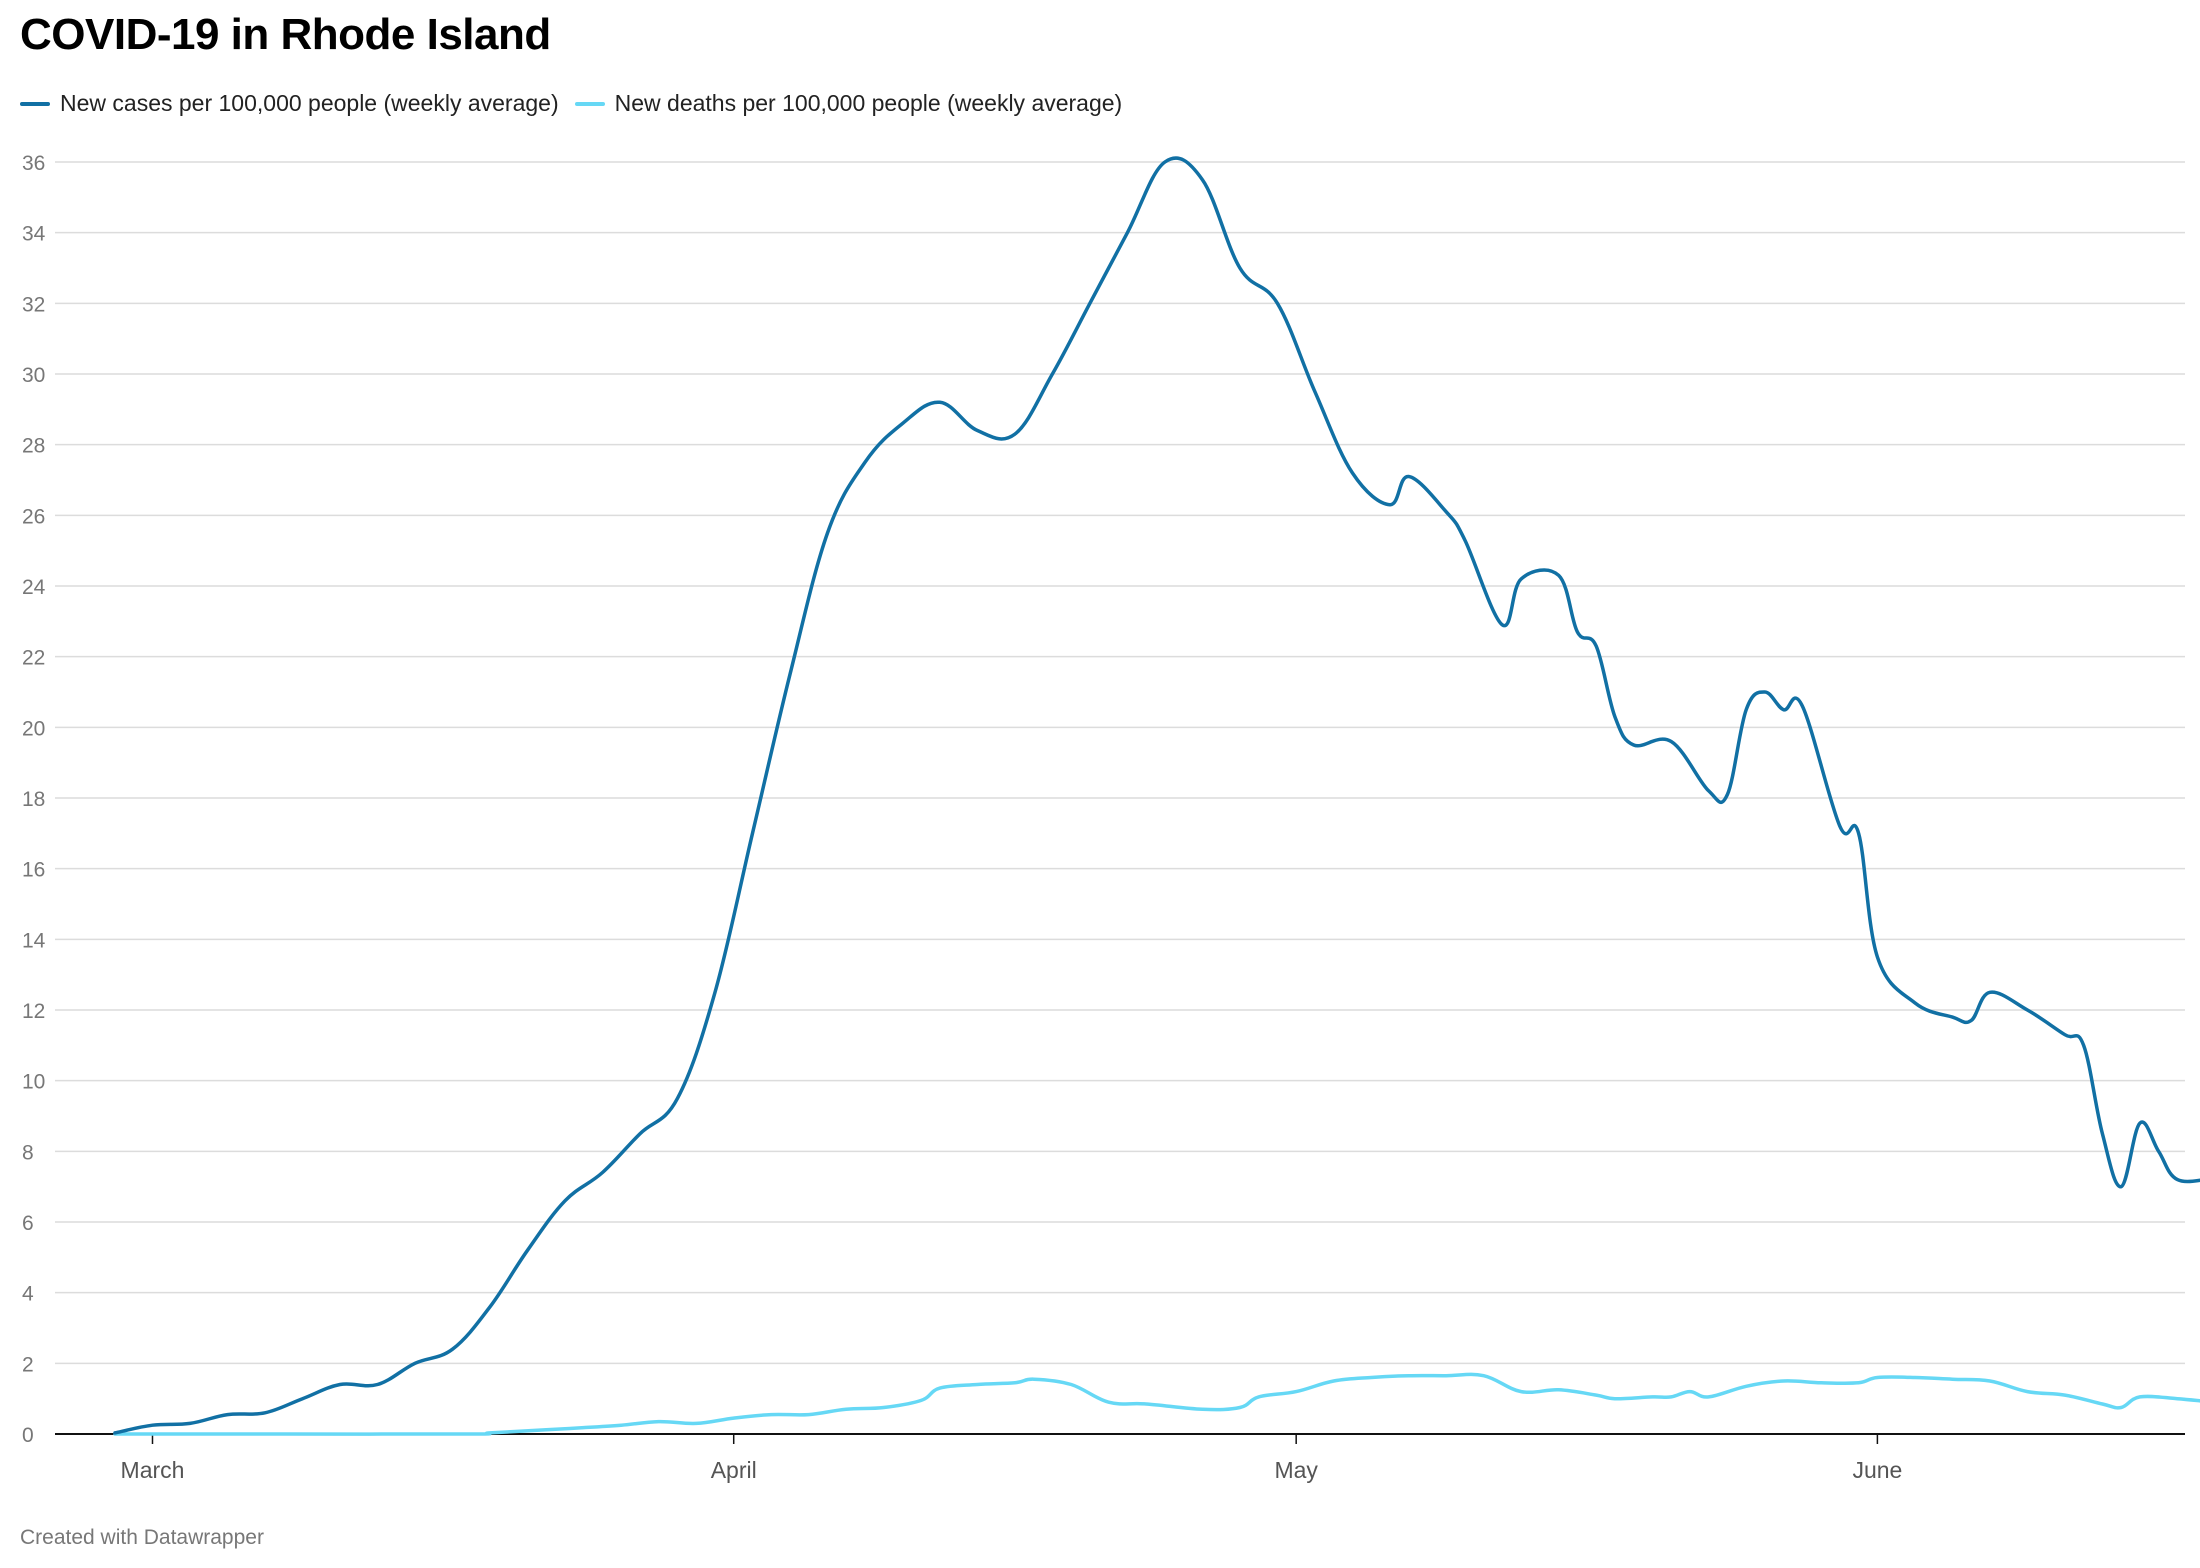  Describe the element at coordinates (33, 1011) in the screenshot. I see `y-tick-label: 12` at that location.